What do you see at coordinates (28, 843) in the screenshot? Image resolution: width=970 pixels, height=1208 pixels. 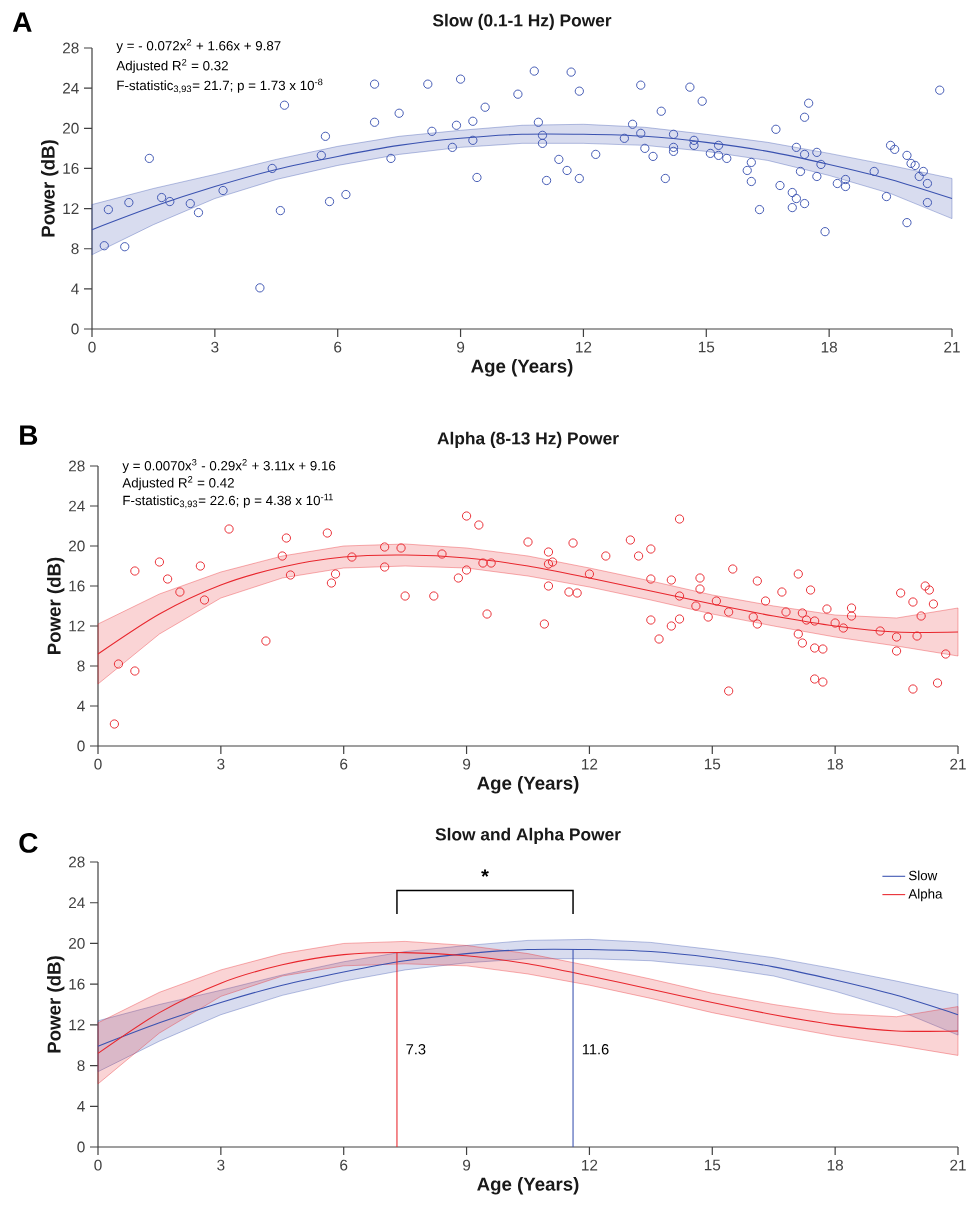 I see `text: C` at bounding box center [28, 843].